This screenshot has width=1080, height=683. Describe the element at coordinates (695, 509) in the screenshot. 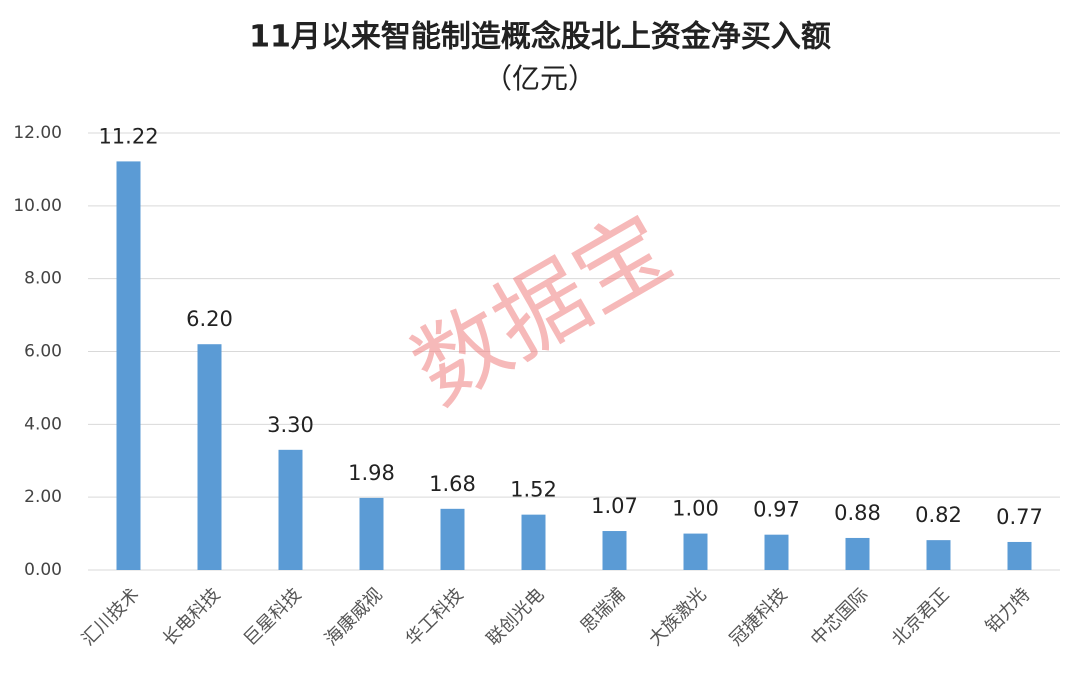

I see `value-label: 1.00` at that location.